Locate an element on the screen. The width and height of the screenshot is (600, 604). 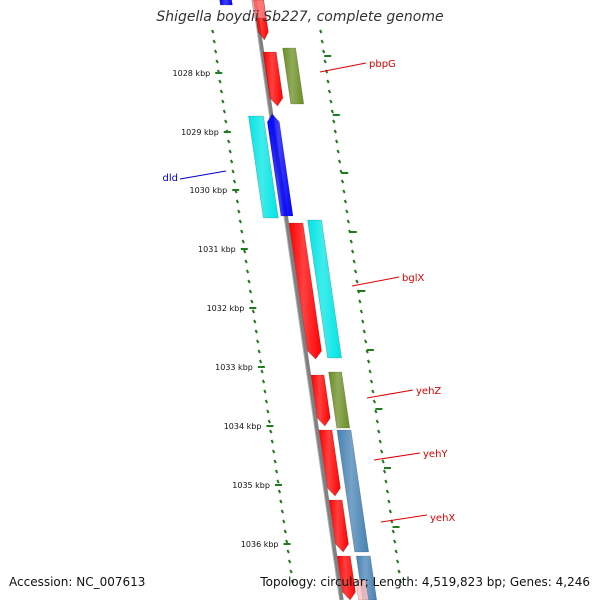
gene-blue-partial is located at coordinates (226, 3).